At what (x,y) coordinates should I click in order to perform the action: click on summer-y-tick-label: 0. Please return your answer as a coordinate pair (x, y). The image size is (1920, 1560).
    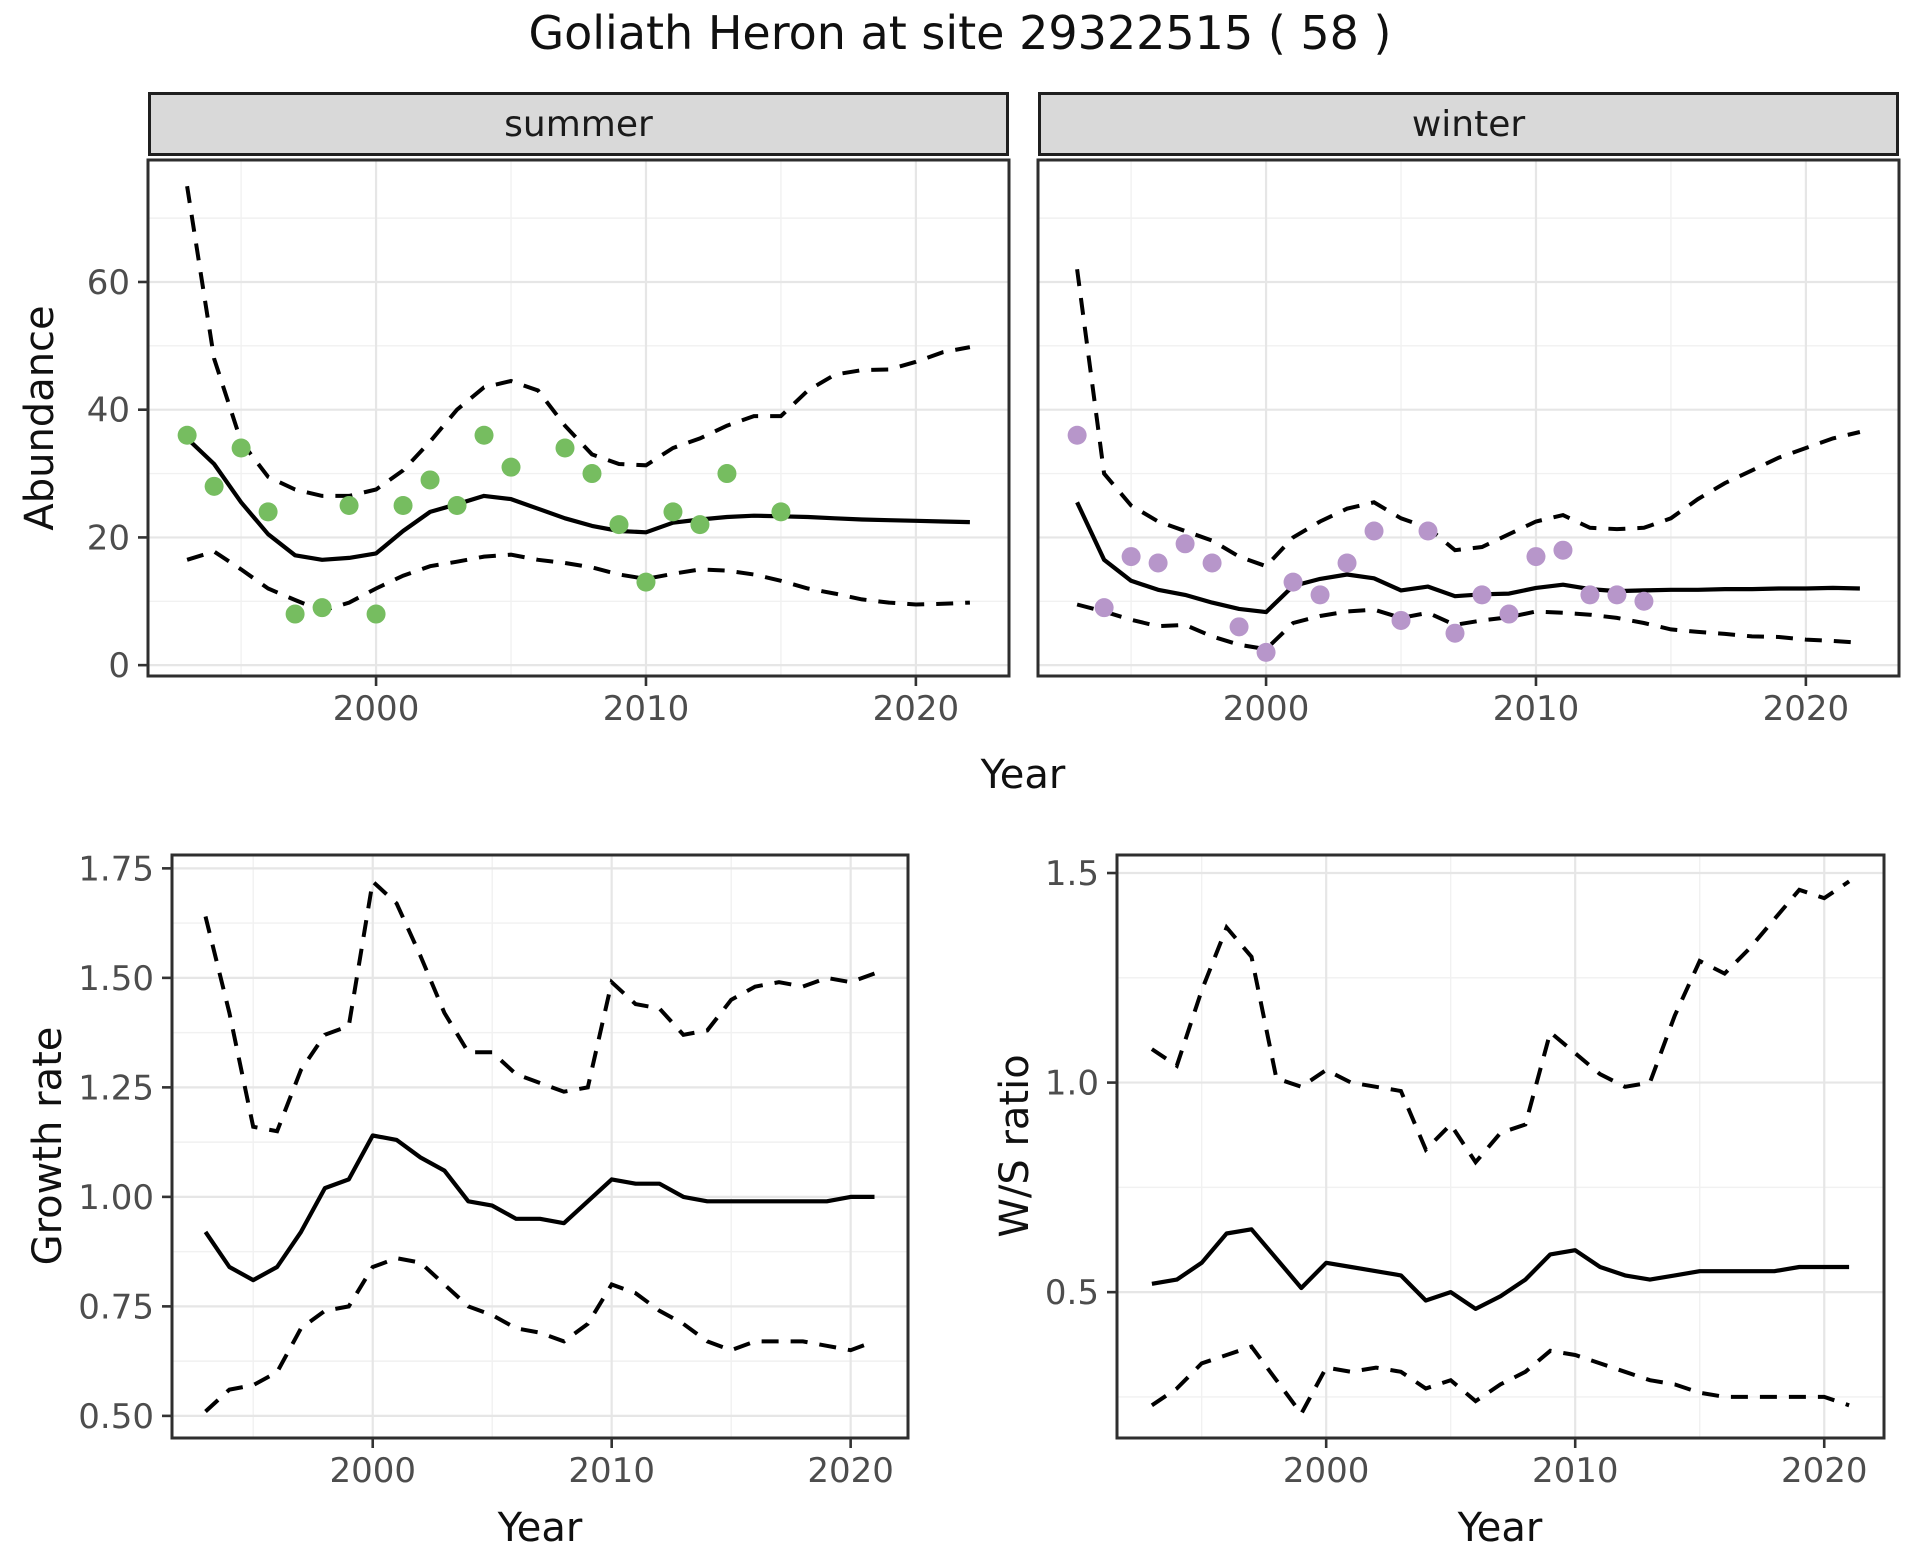
    Looking at the image, I should click on (119, 666).